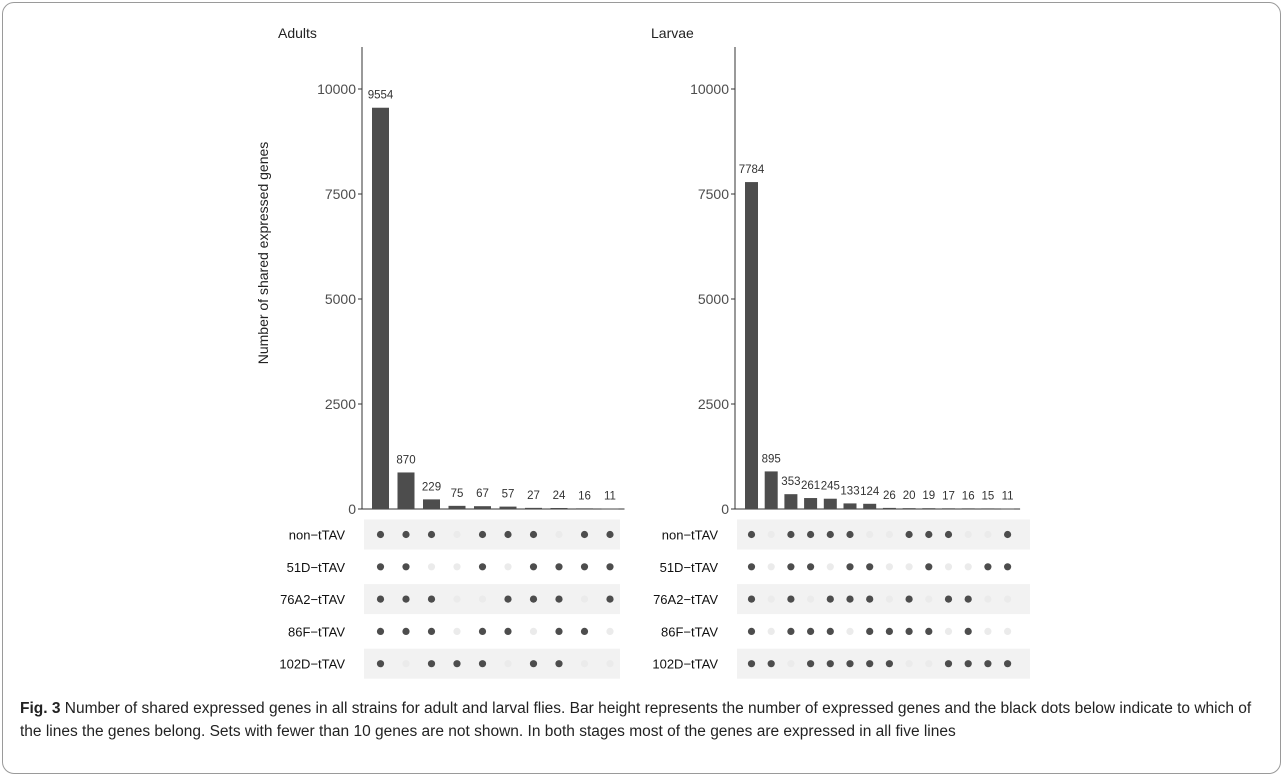 The height and width of the screenshot is (778, 1285). I want to click on y-tick-label: 2500, so click(340, 404).